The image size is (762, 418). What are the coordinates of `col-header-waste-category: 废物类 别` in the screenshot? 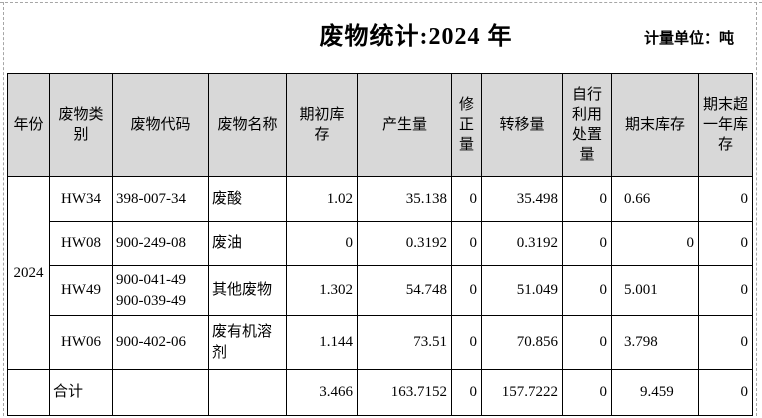 It's located at (81, 125).